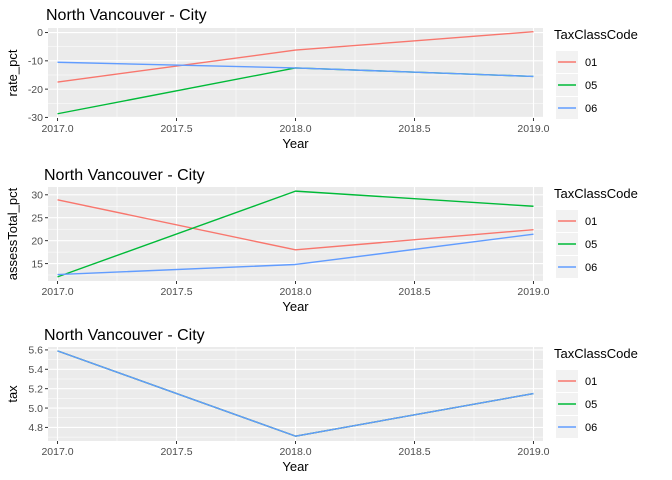 This screenshot has width=672, height=480. What do you see at coordinates (12, 233) in the screenshot?
I see `y-axis-title: assessTotal_pct` at bounding box center [12, 233].